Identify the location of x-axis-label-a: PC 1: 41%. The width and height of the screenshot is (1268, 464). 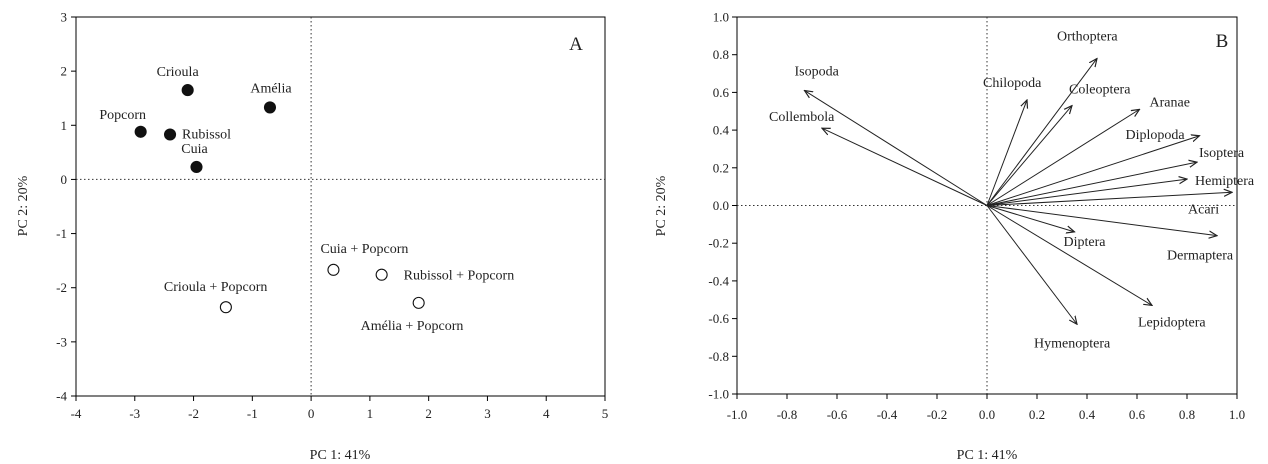
(340, 455).